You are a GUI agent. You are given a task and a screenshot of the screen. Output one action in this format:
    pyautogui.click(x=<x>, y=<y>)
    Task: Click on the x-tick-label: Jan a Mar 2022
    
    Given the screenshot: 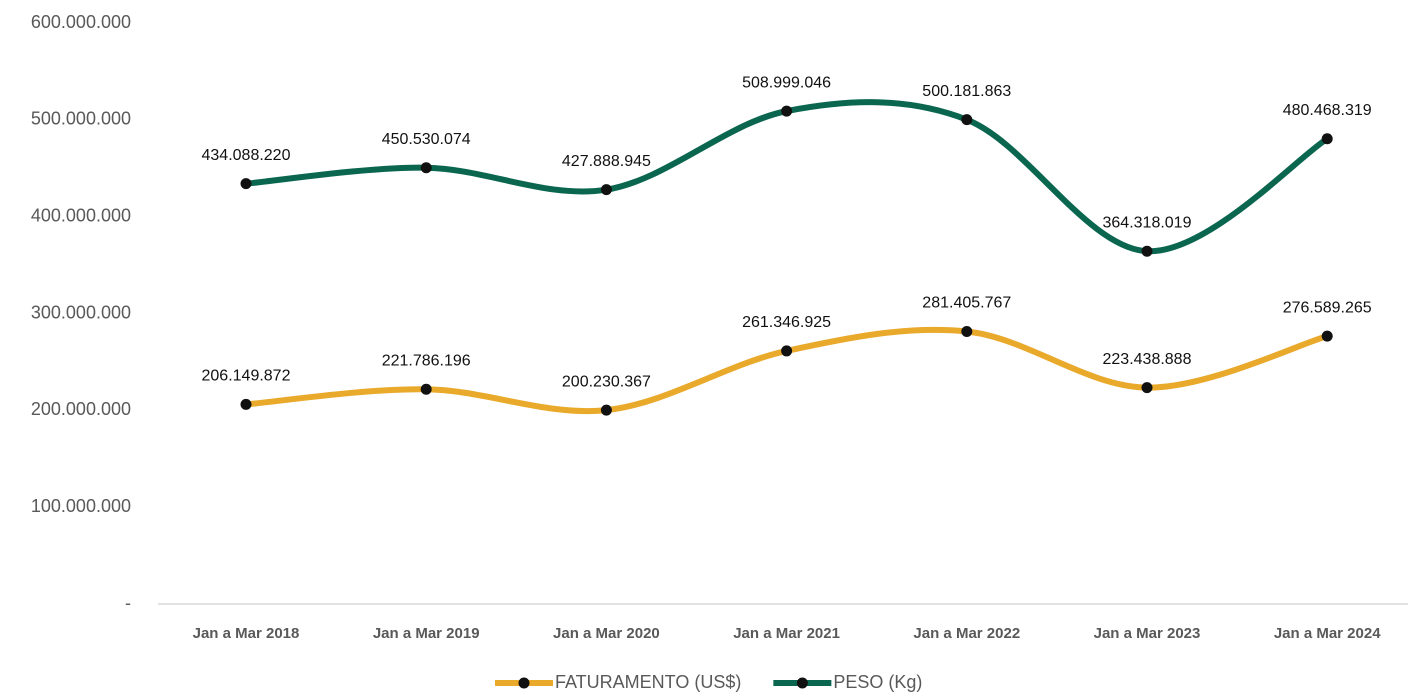 What is the action you would take?
    pyautogui.click(x=966, y=633)
    